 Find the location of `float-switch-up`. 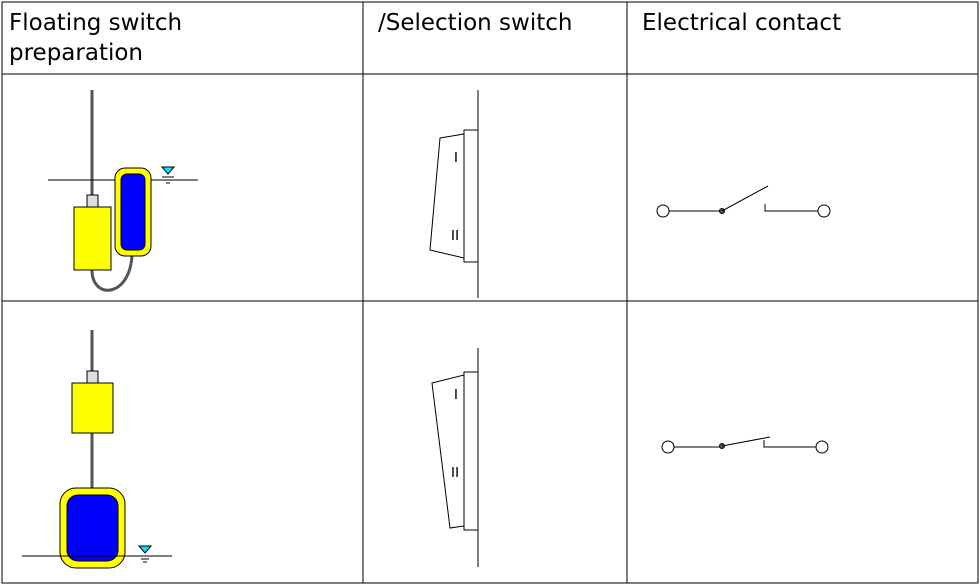

float-switch-up is located at coordinates (123, 191).